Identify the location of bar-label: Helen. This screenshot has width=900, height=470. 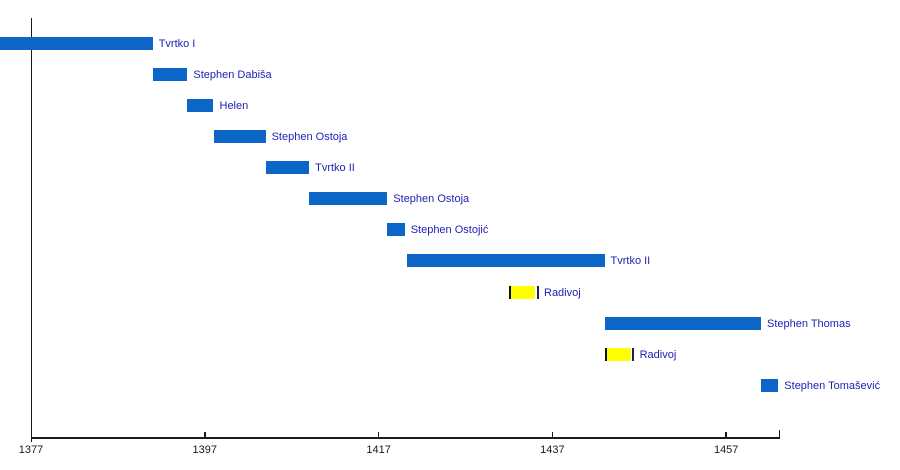
(234, 105).